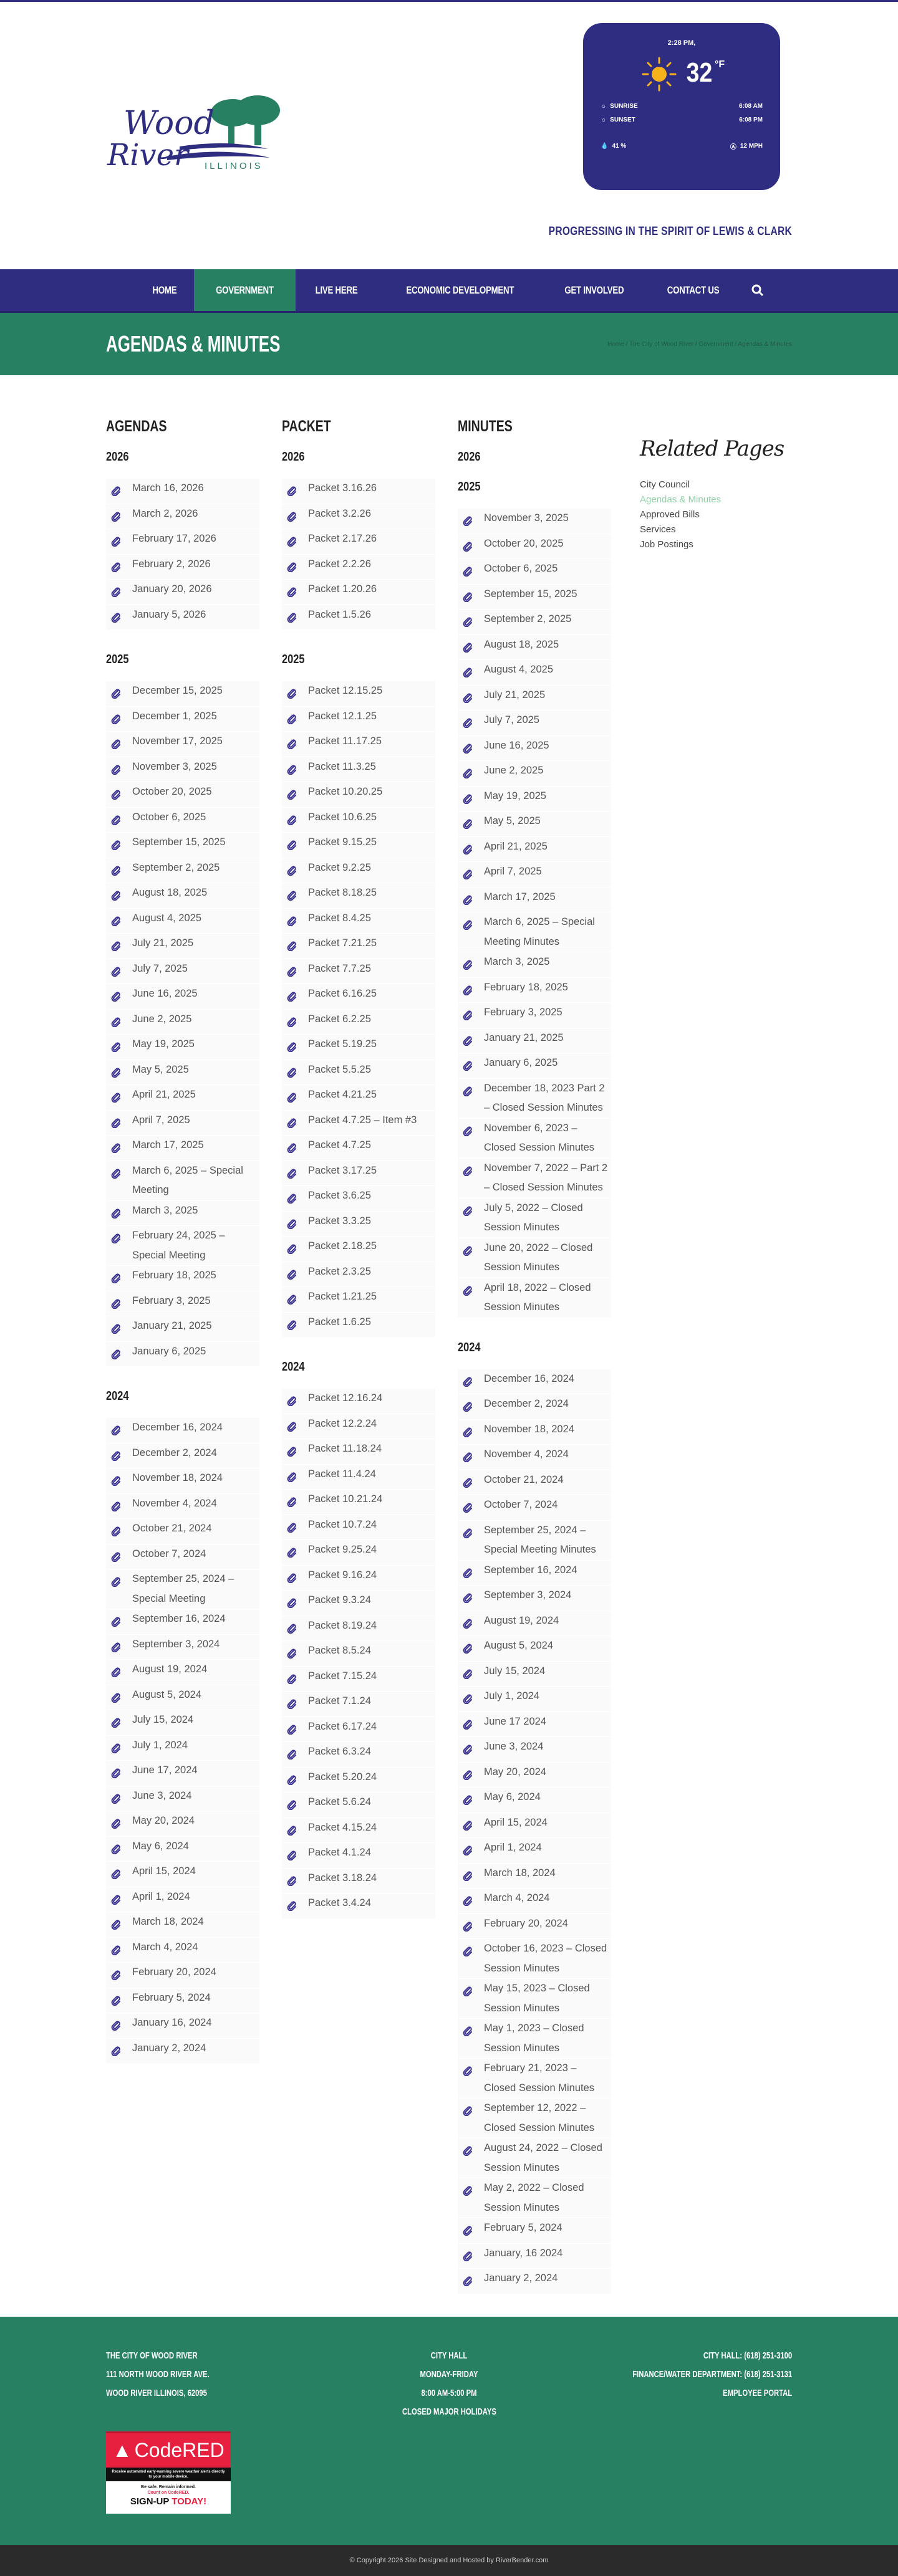  What do you see at coordinates (358, 896) in the screenshot?
I see `list-item: Packet 8.18.25` at bounding box center [358, 896].